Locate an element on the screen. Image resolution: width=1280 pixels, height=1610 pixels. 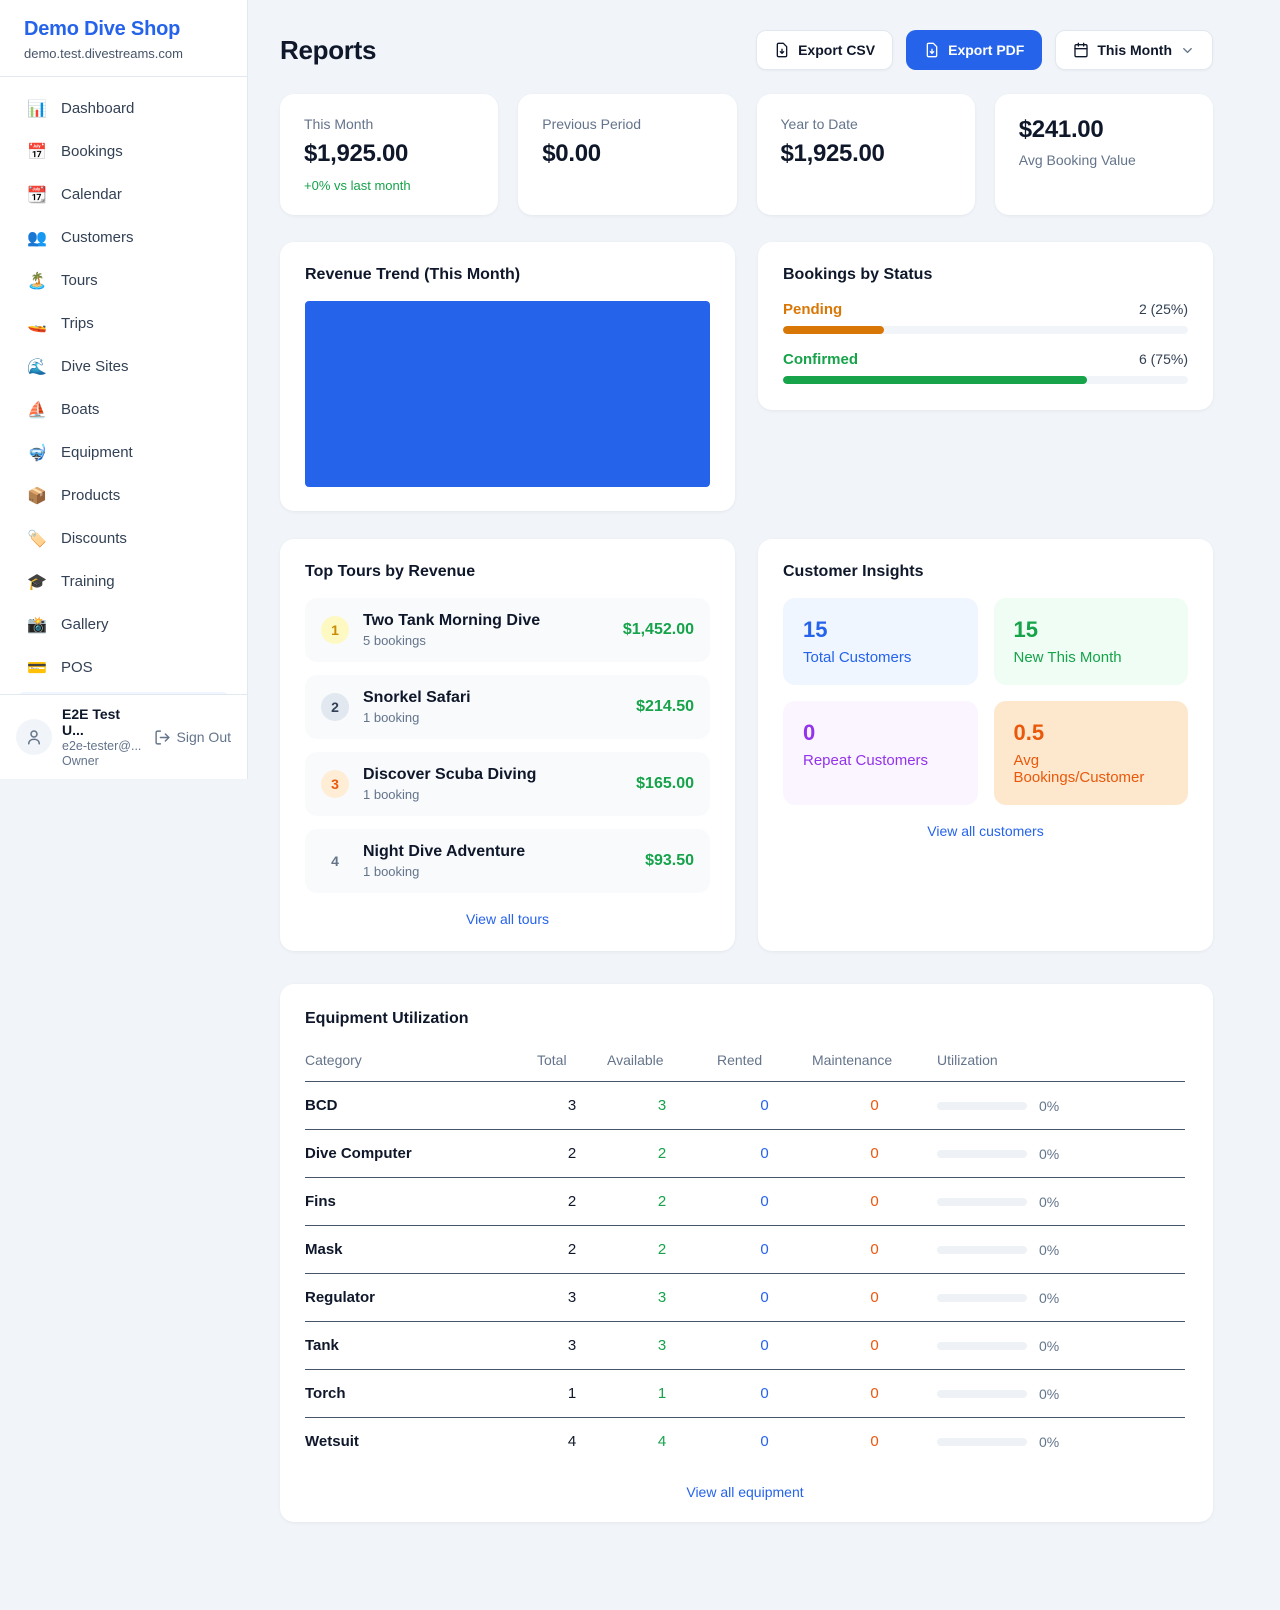
cell-category: Wetsuit is located at coordinates (332, 1442).